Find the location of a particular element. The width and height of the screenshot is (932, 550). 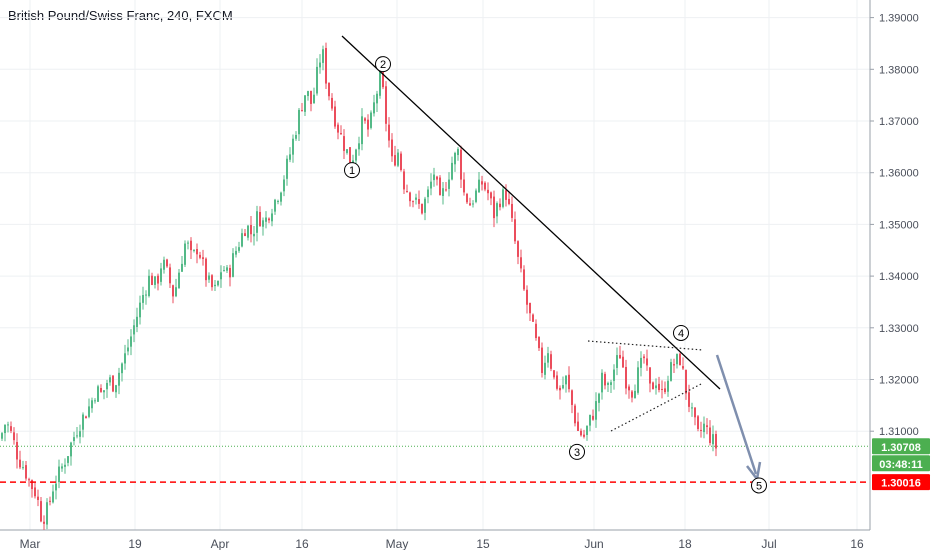

projection-arrow-shaft is located at coordinates (736, 414).